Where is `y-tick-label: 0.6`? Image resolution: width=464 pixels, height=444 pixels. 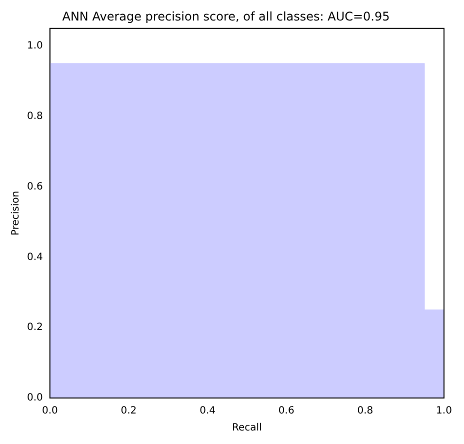
y-tick-label: 0.6 is located at coordinates (34, 186).